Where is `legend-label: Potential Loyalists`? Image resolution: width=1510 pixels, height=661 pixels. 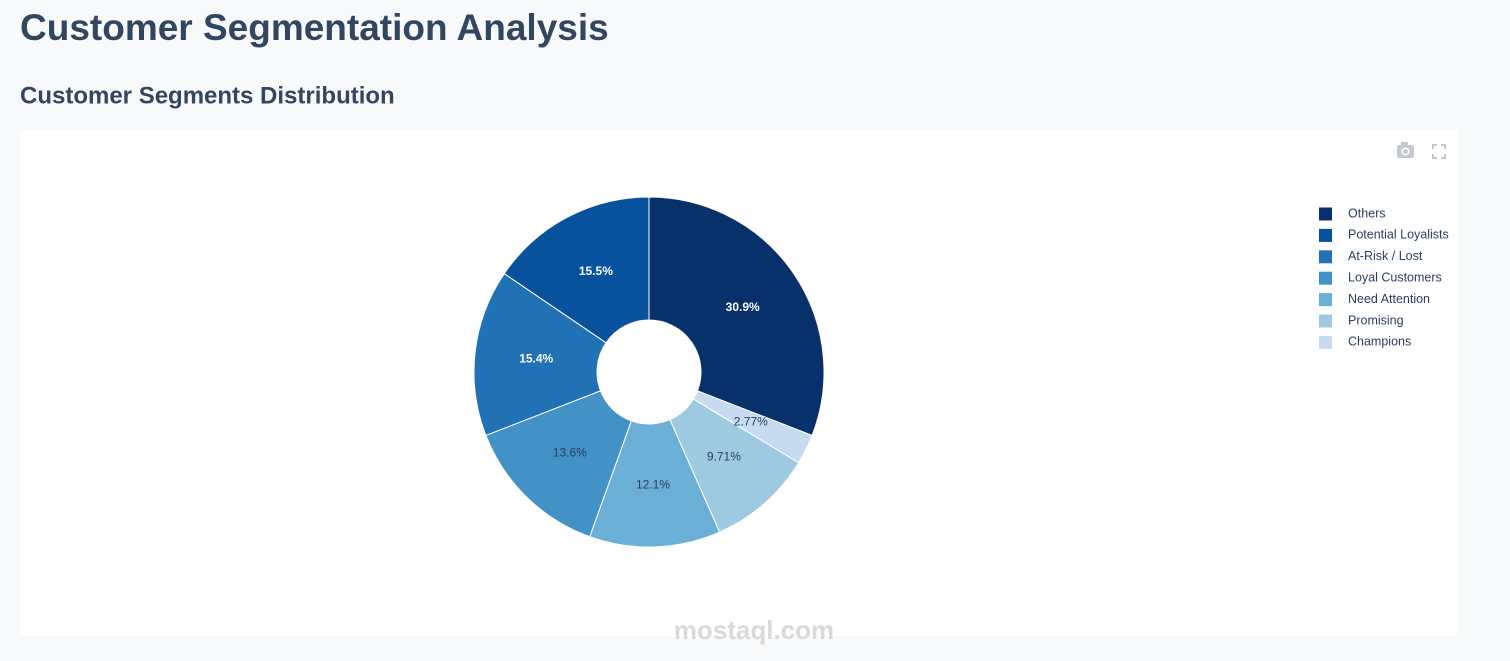
legend-label: Potential Loyalists is located at coordinates (1398, 235).